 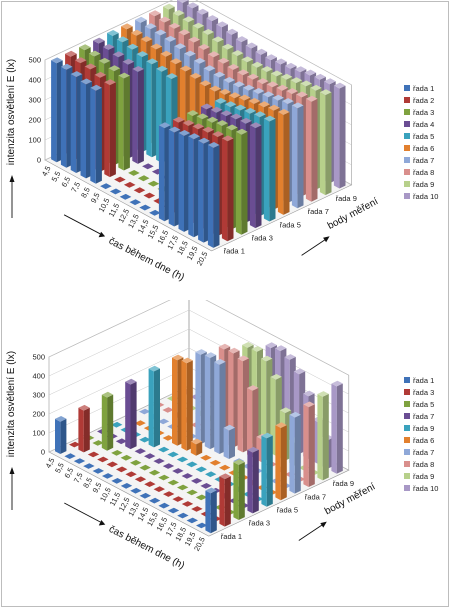 What do you see at coordinates (423, 452) in the screenshot?
I see `legend-label: řada 7` at bounding box center [423, 452].